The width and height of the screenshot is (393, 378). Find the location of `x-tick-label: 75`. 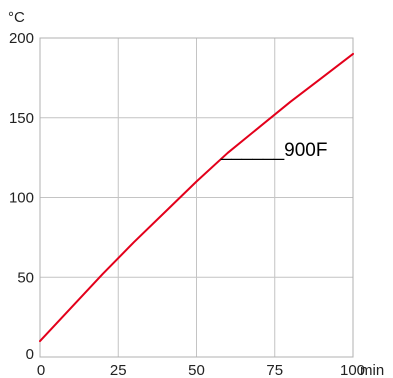

x-tick-label: 75 is located at coordinates (274, 370).